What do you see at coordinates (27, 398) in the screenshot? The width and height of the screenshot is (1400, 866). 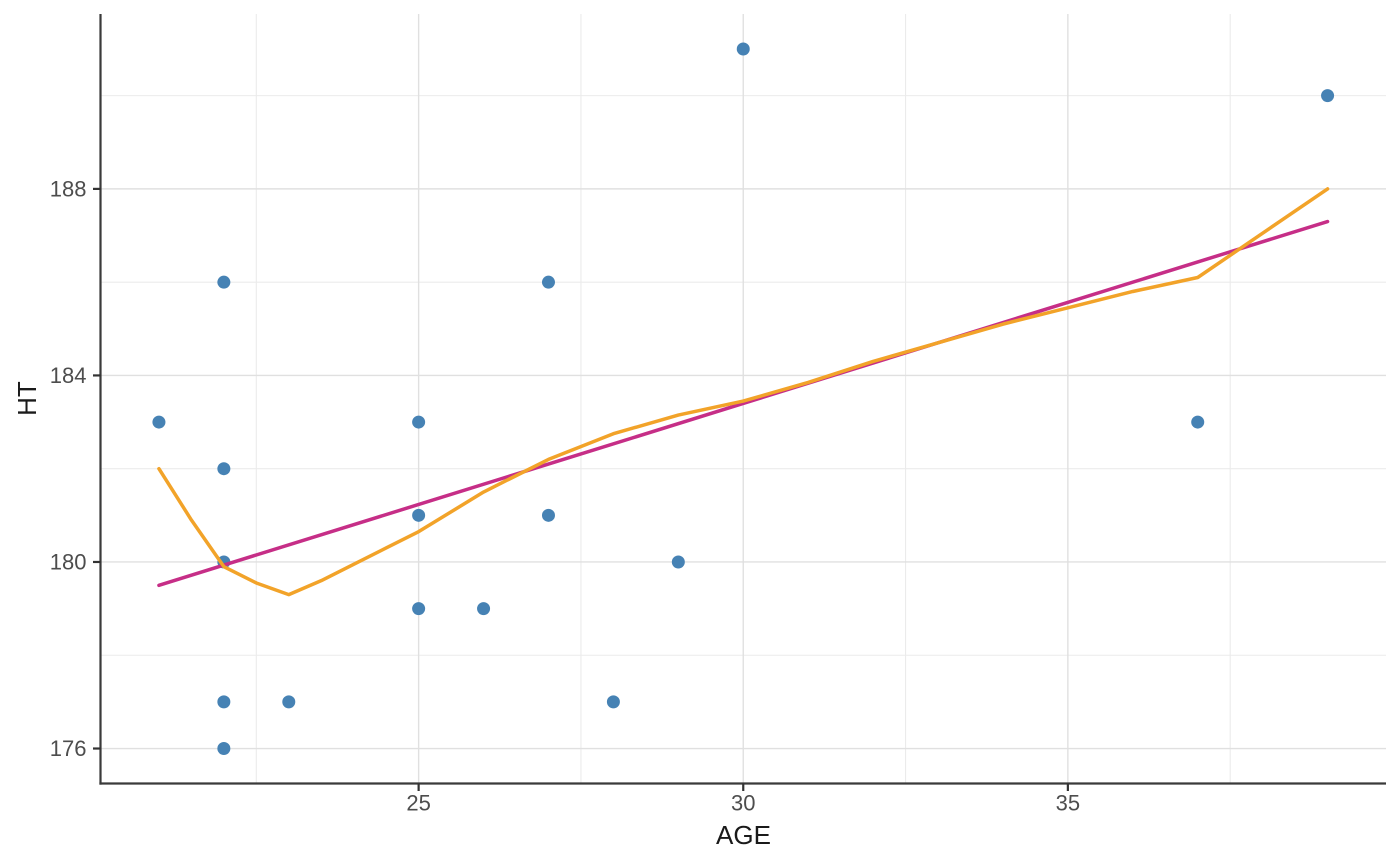 I see `y-axis-title: HT` at bounding box center [27, 398].